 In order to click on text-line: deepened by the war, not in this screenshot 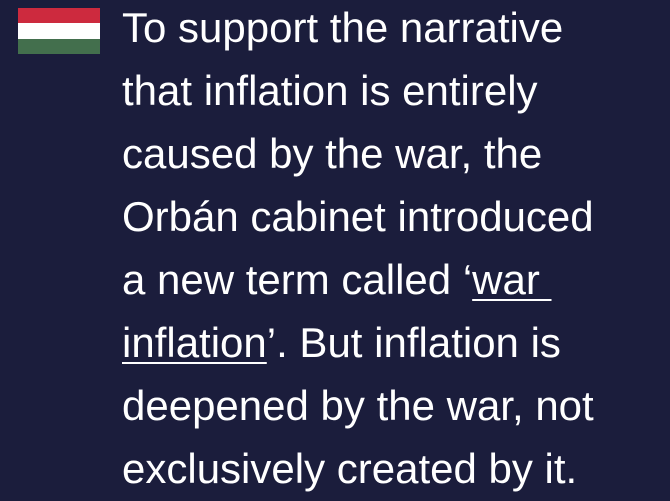, I will do `click(358, 405)`.